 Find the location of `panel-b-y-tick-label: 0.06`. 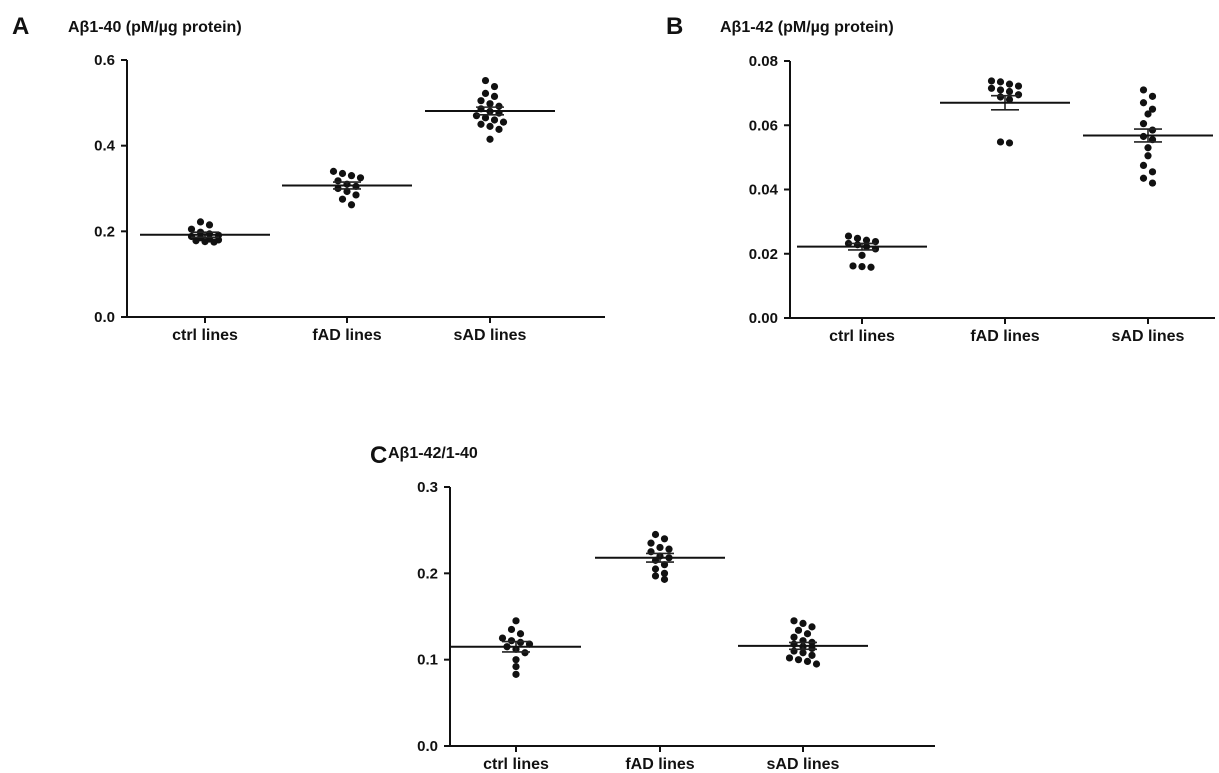

panel-b-y-tick-label: 0.06 is located at coordinates (763, 125).